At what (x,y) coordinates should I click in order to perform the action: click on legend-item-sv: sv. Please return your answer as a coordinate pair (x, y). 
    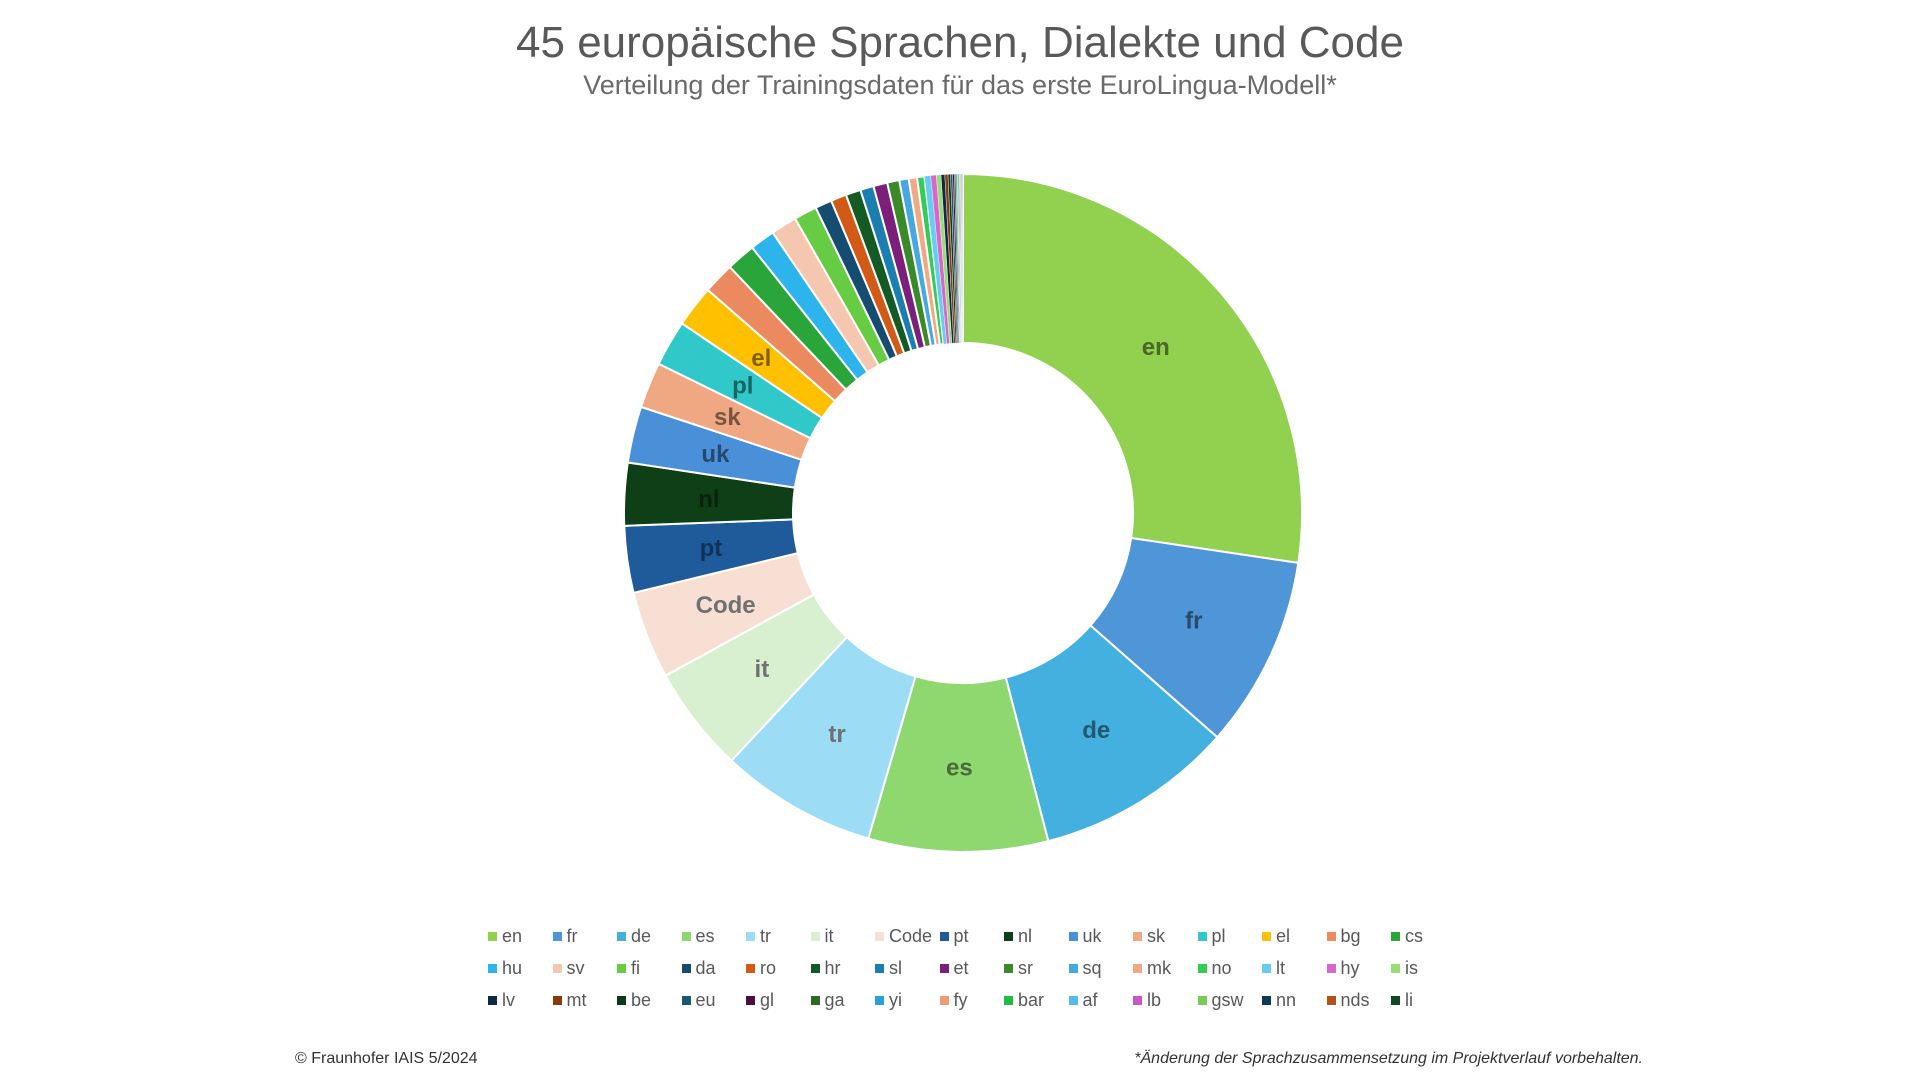
    Looking at the image, I should click on (568, 968).